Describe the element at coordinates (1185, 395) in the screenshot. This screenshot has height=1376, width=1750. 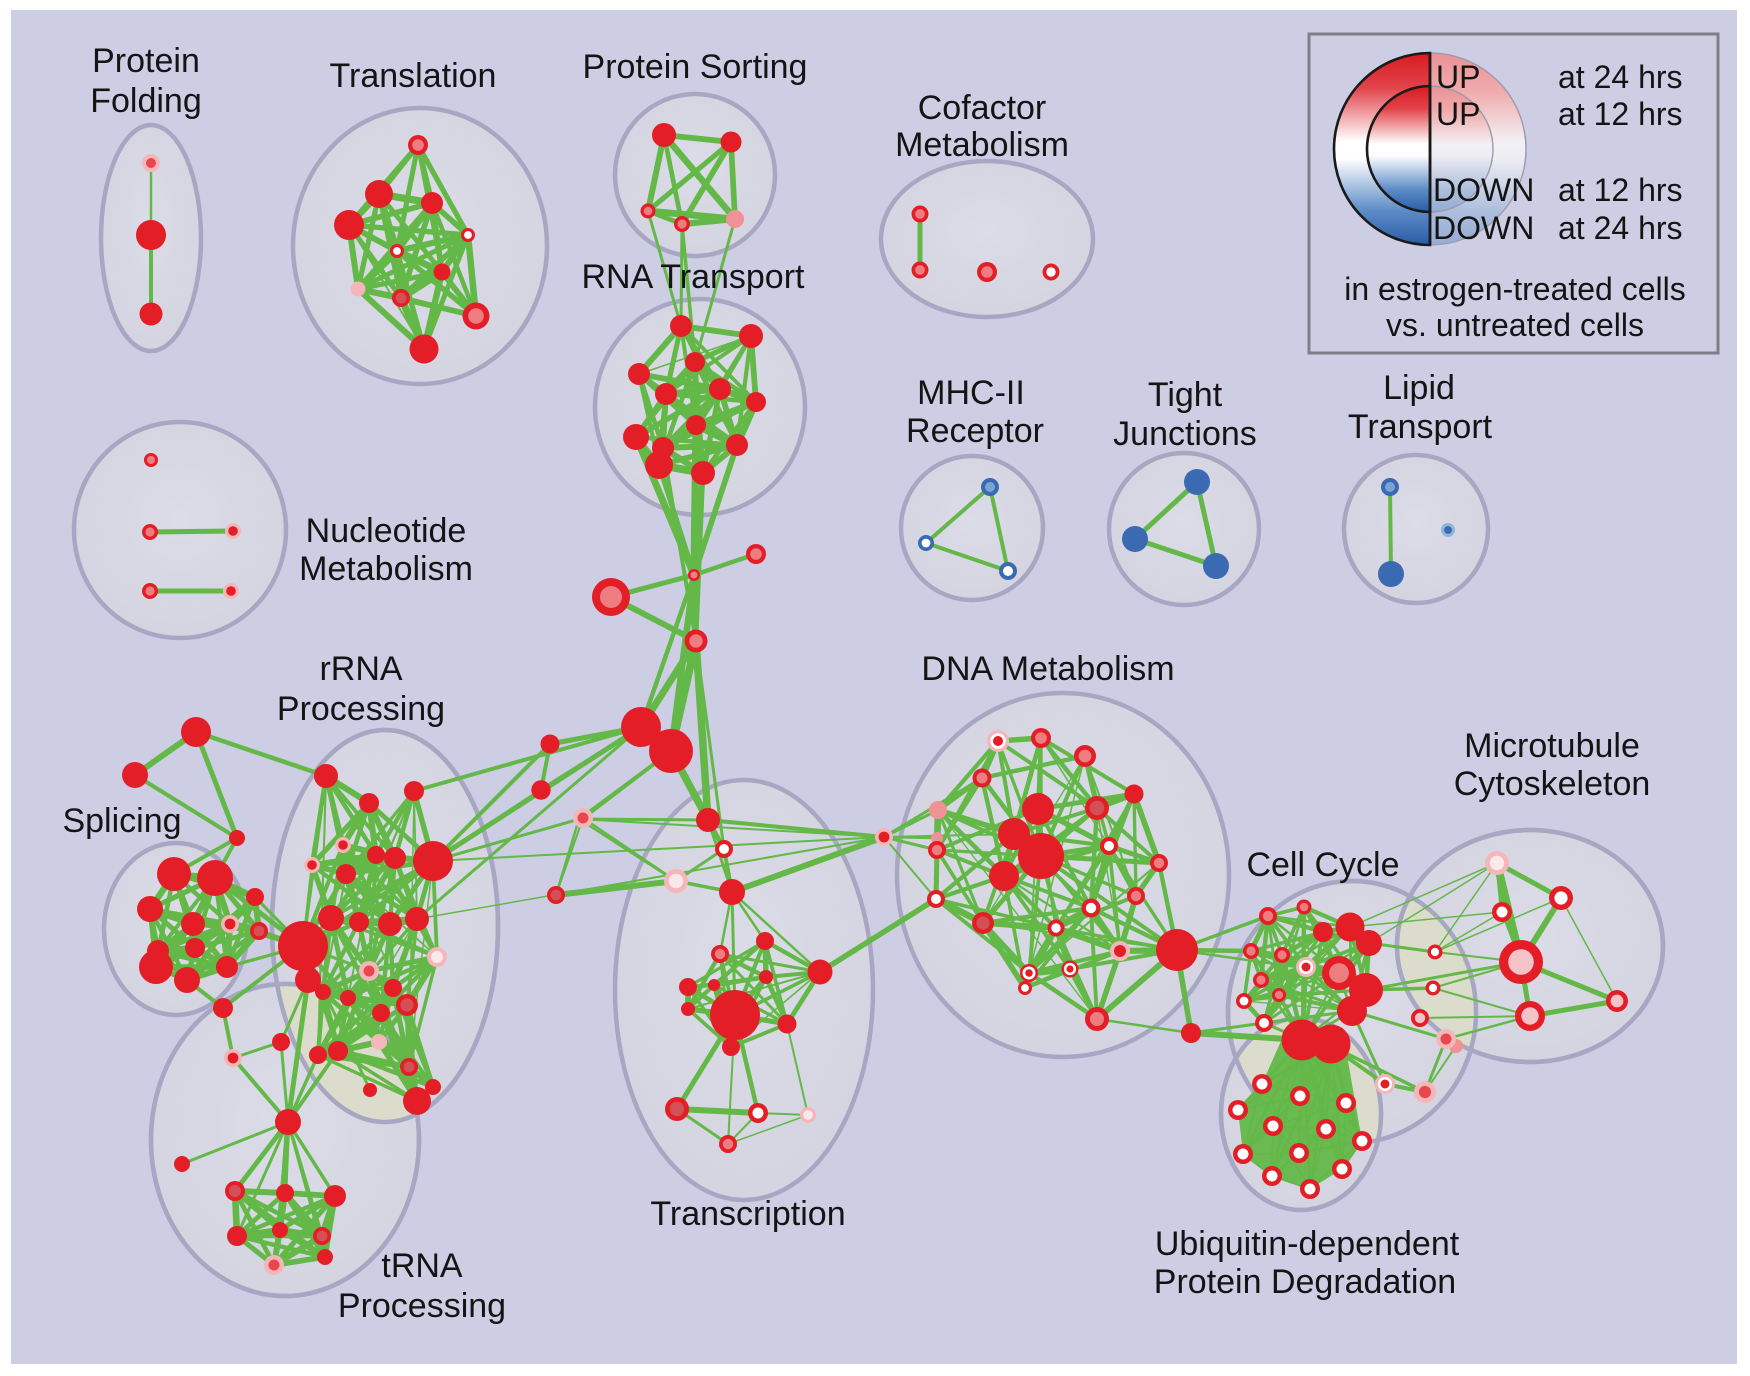
I see `svg-text: Tight` at that location.